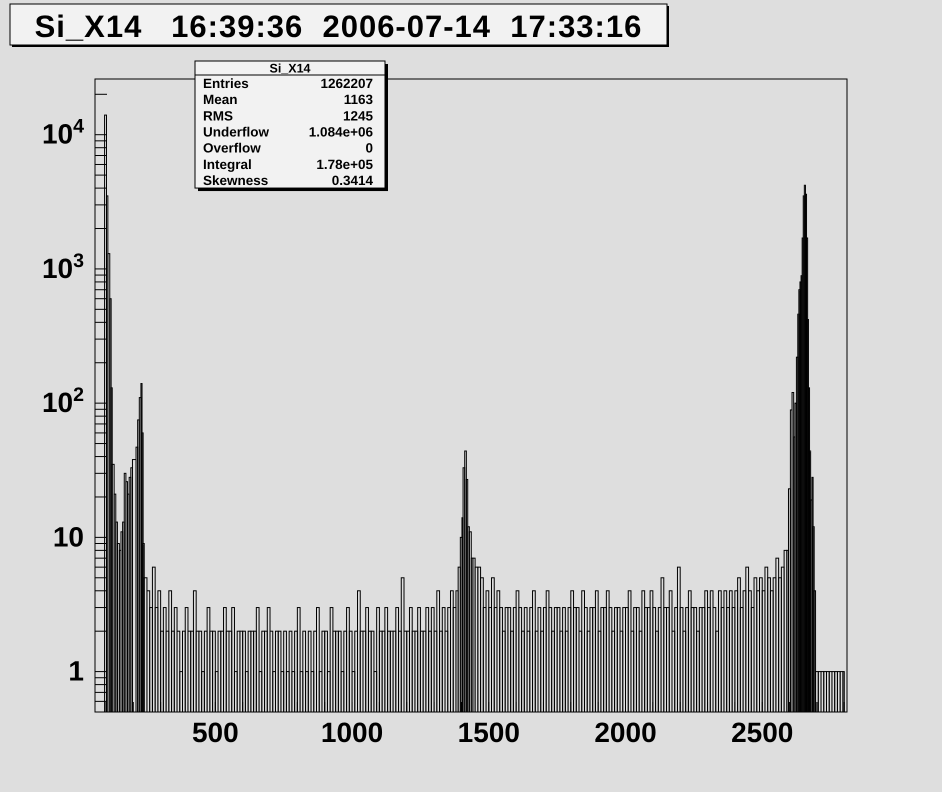  Describe the element at coordinates (215, 732) in the screenshot. I see `x-tick-label: 500` at that location.